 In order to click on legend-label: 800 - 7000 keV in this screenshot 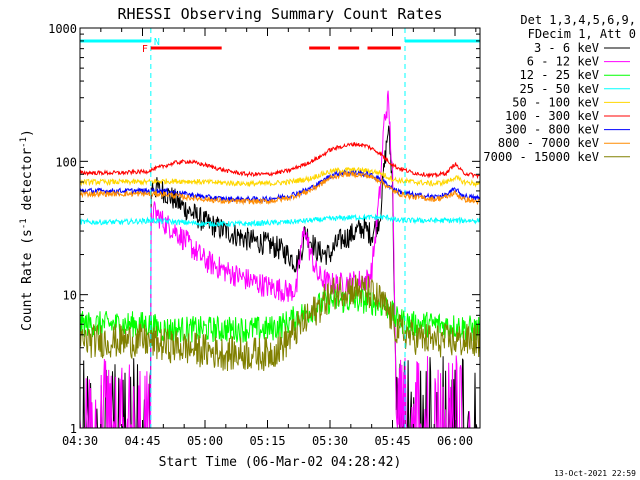, I will do `click(548, 143)`.